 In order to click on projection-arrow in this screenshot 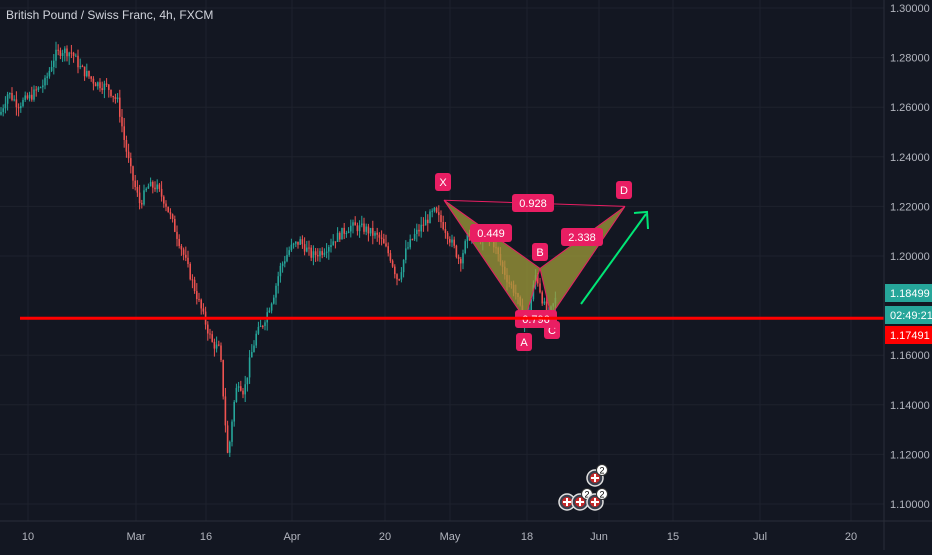, I will do `click(614, 257)`.